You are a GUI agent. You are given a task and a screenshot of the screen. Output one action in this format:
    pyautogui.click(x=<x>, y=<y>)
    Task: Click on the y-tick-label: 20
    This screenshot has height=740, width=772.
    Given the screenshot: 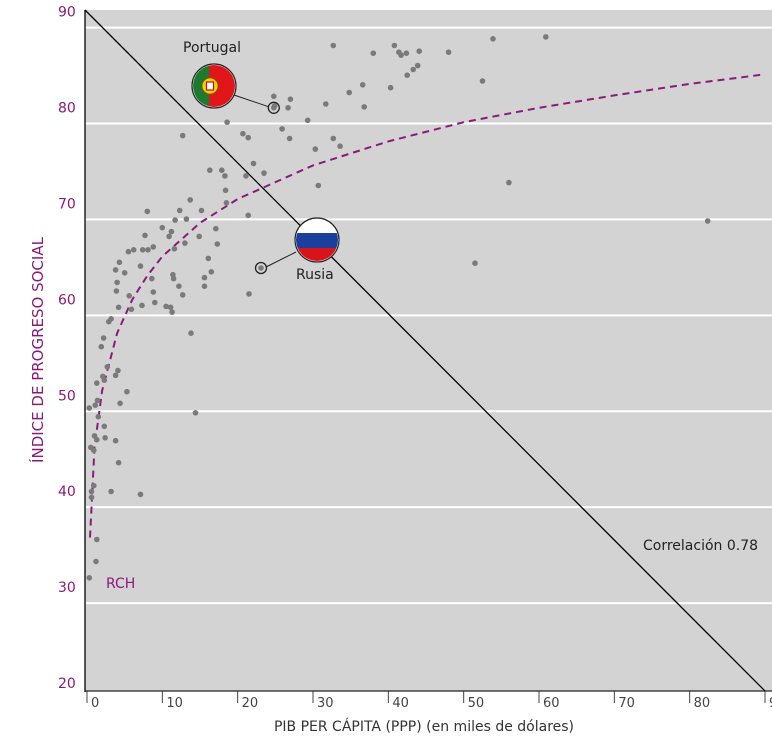 What is the action you would take?
    pyautogui.click(x=67, y=684)
    